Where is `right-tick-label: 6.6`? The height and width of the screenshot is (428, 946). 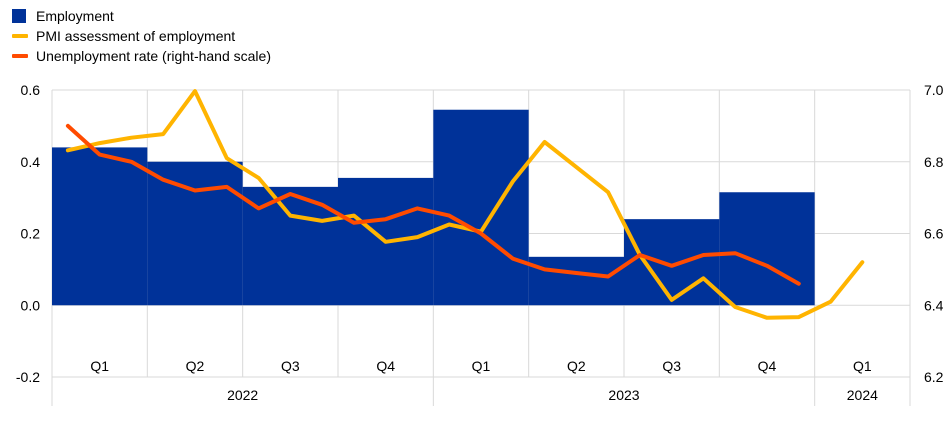
right-tick-label: 6.6 is located at coordinates (934, 234).